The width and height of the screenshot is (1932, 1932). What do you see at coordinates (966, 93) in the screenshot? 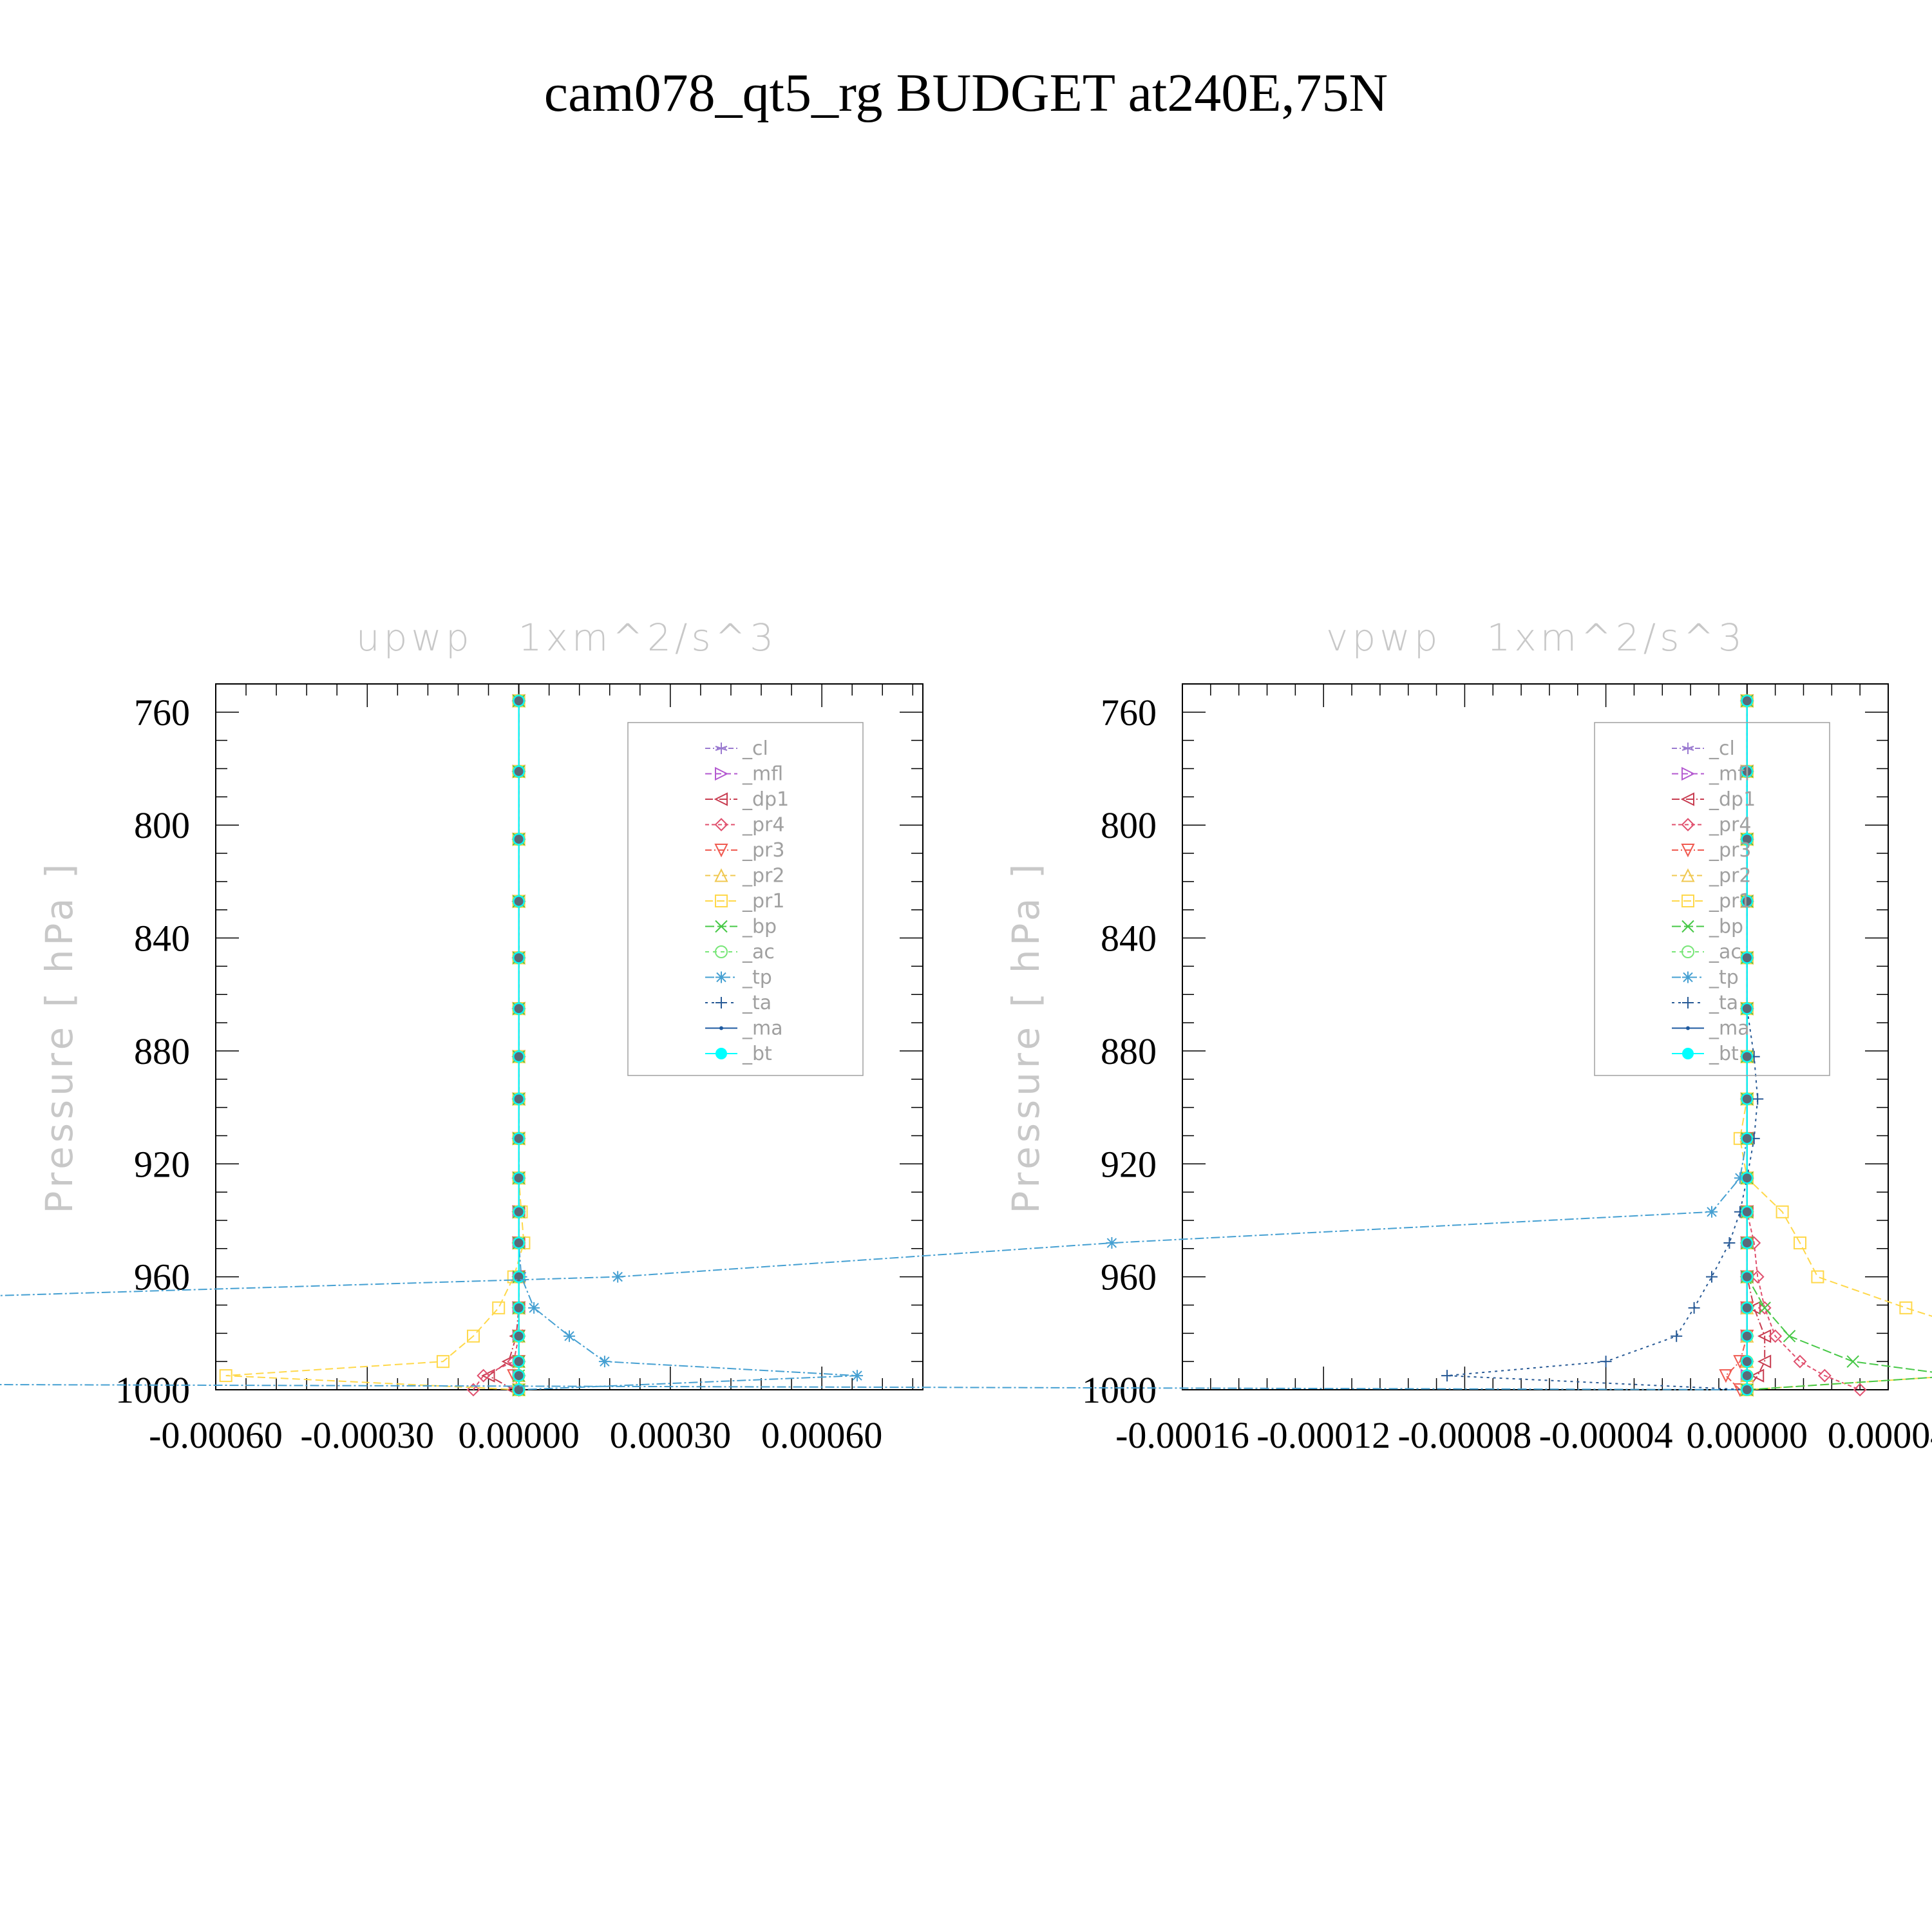
I see `main-title: cam078_qt5_rg BUDGET at240E,75N` at bounding box center [966, 93].